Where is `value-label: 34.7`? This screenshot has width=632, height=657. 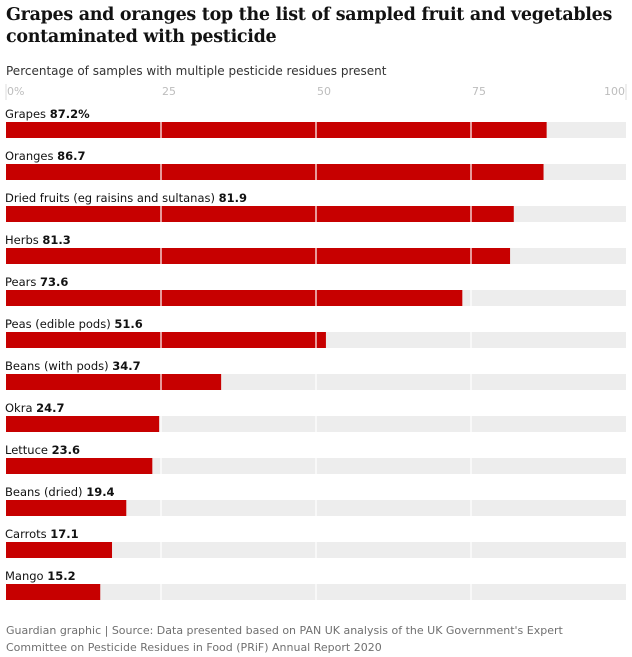
value-label: 34.7 is located at coordinates (126, 366).